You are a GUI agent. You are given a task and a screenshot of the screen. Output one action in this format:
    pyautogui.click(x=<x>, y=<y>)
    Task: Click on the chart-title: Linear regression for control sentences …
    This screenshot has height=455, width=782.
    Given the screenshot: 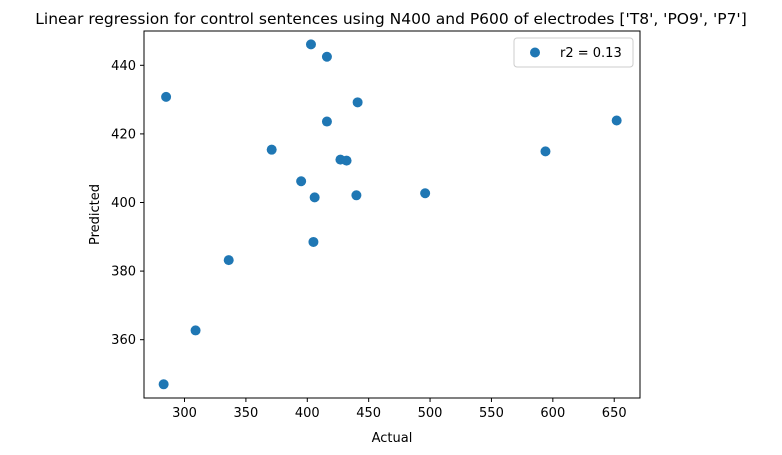 What is the action you would take?
    pyautogui.click(x=391, y=19)
    